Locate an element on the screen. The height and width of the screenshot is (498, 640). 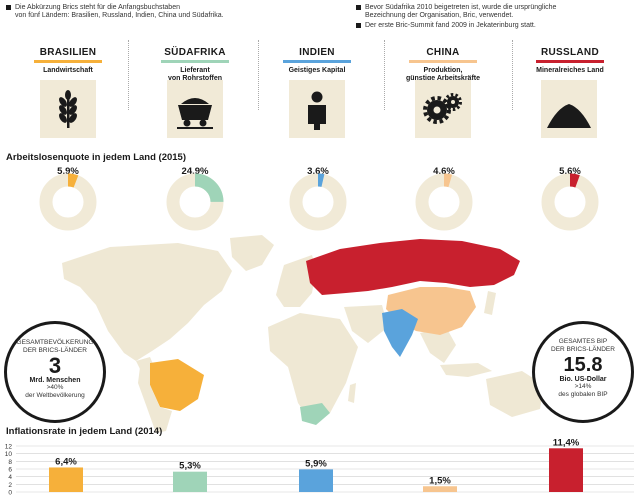
south-africa-shape is located at coordinates (315, 414).